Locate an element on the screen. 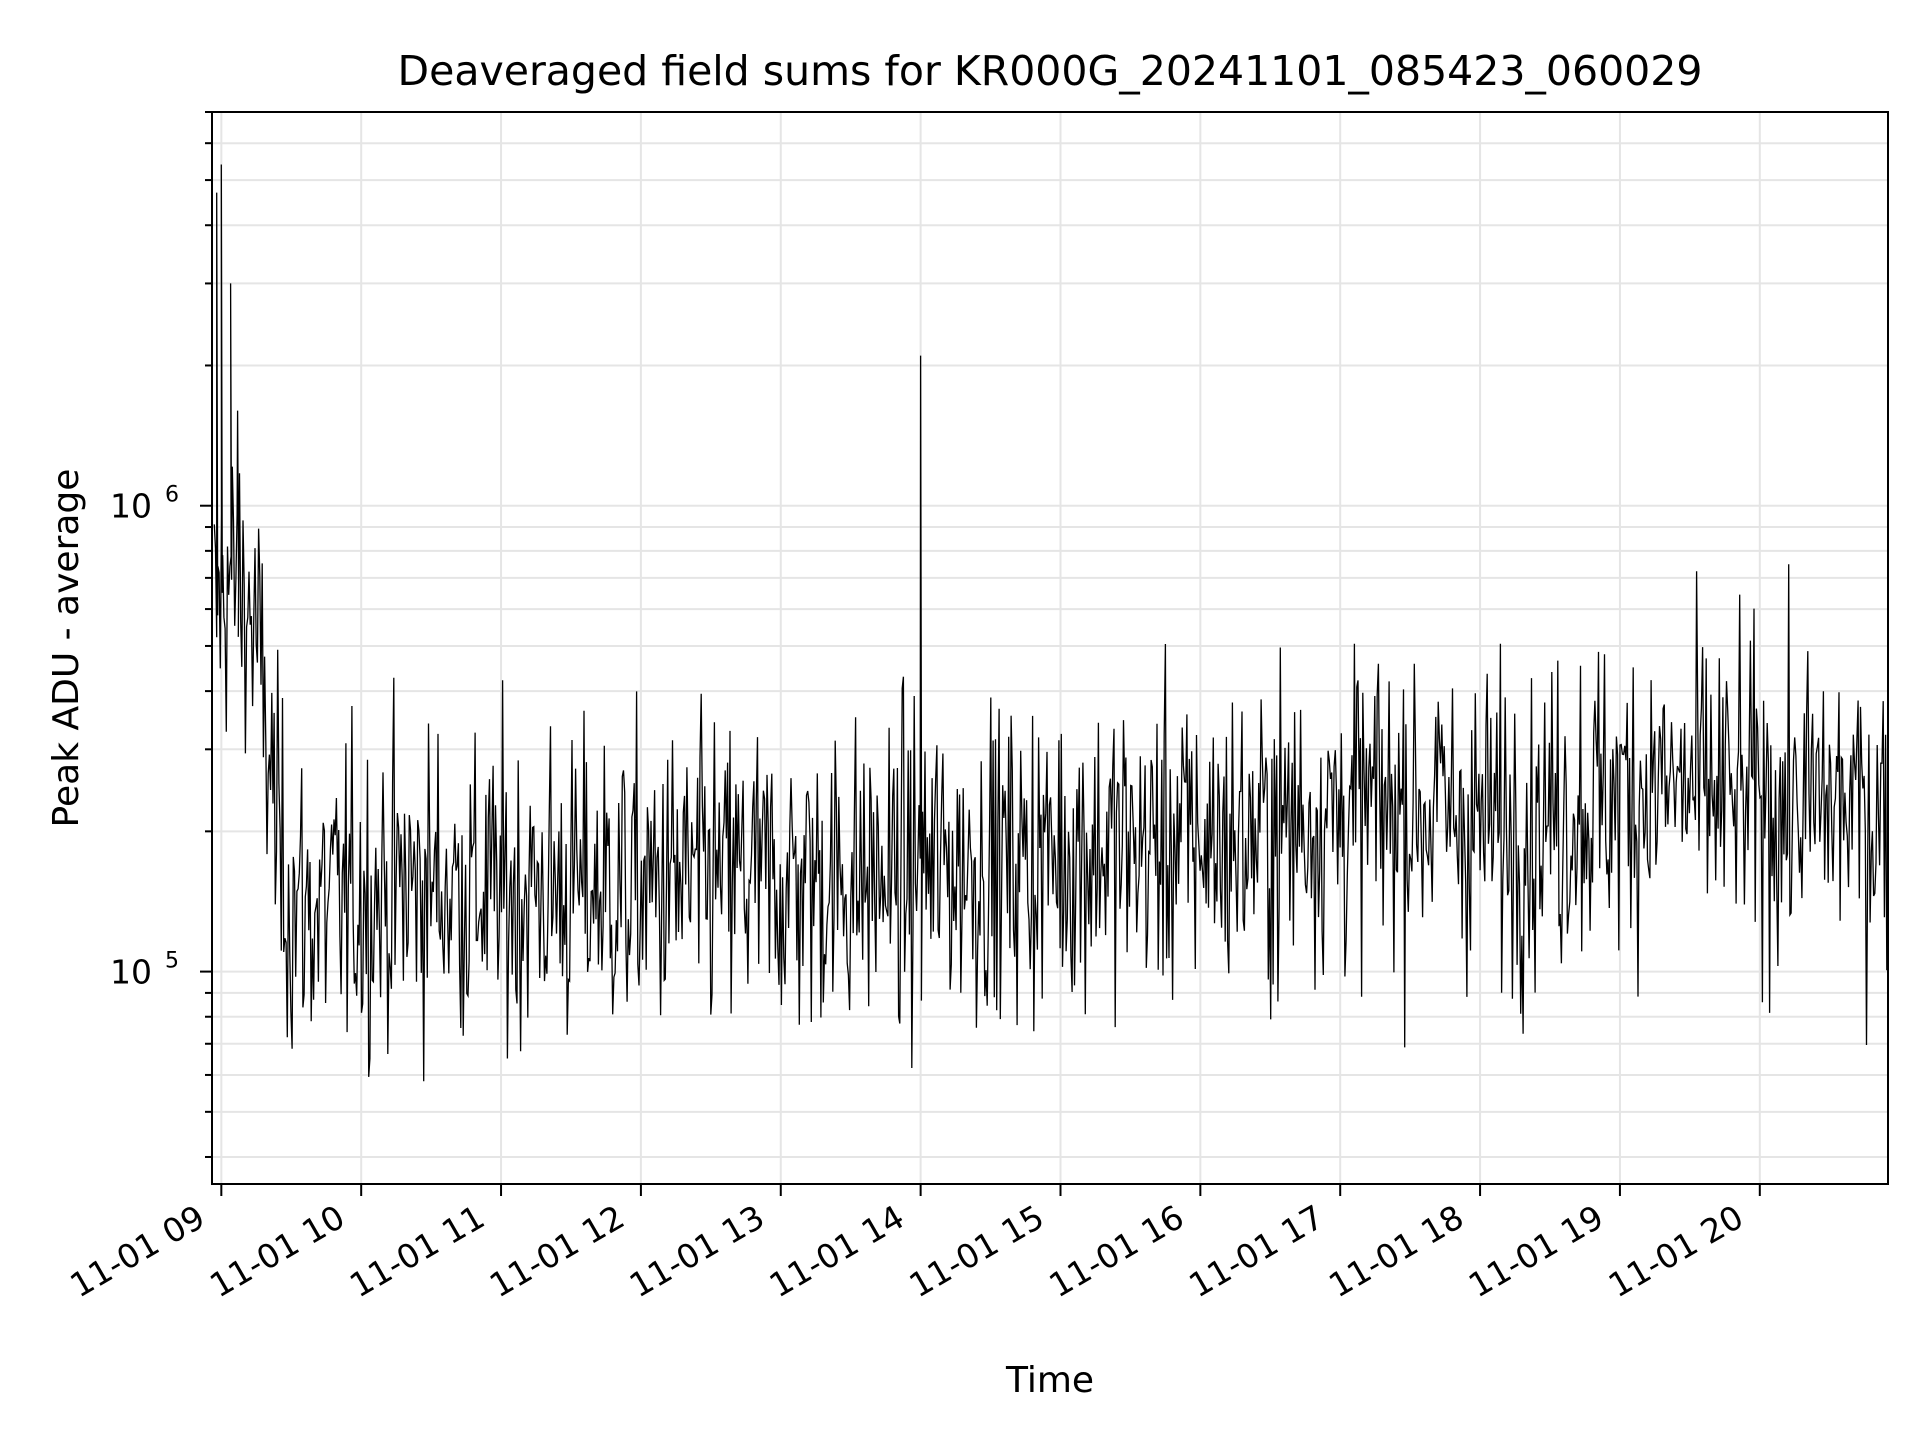 This screenshot has height=1440, width=1920. y-tick-exponent: 5 is located at coordinates (172, 961).